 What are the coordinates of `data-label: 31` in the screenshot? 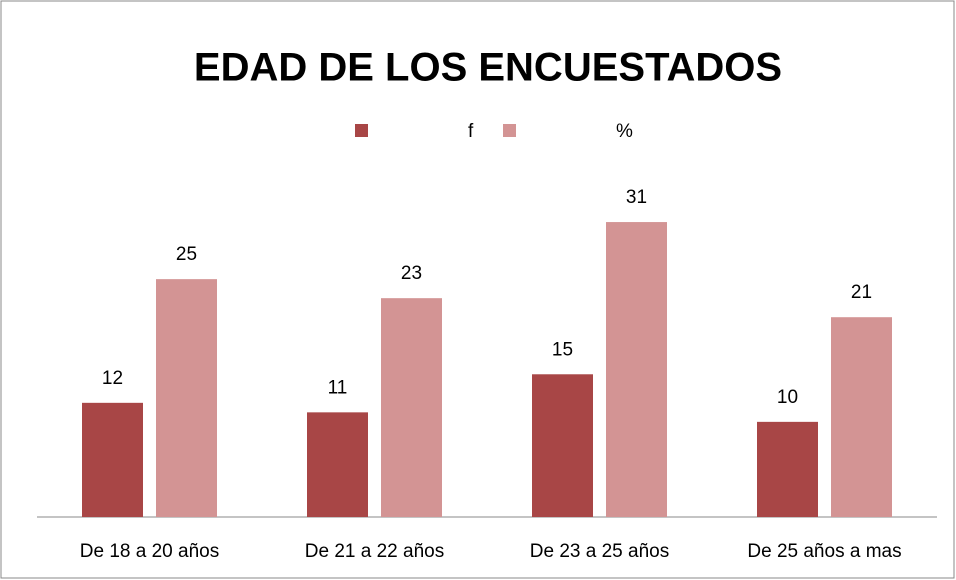 It's located at (636, 197).